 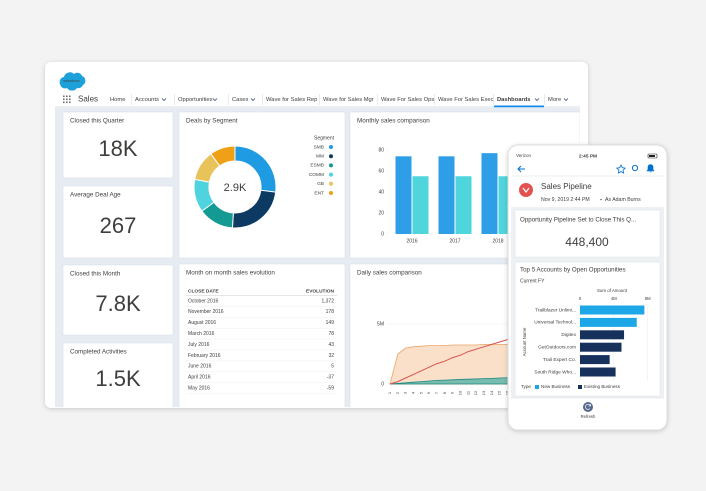 What do you see at coordinates (397, 392) in the screenshot?
I see `x-tick-label: 2` at bounding box center [397, 392].